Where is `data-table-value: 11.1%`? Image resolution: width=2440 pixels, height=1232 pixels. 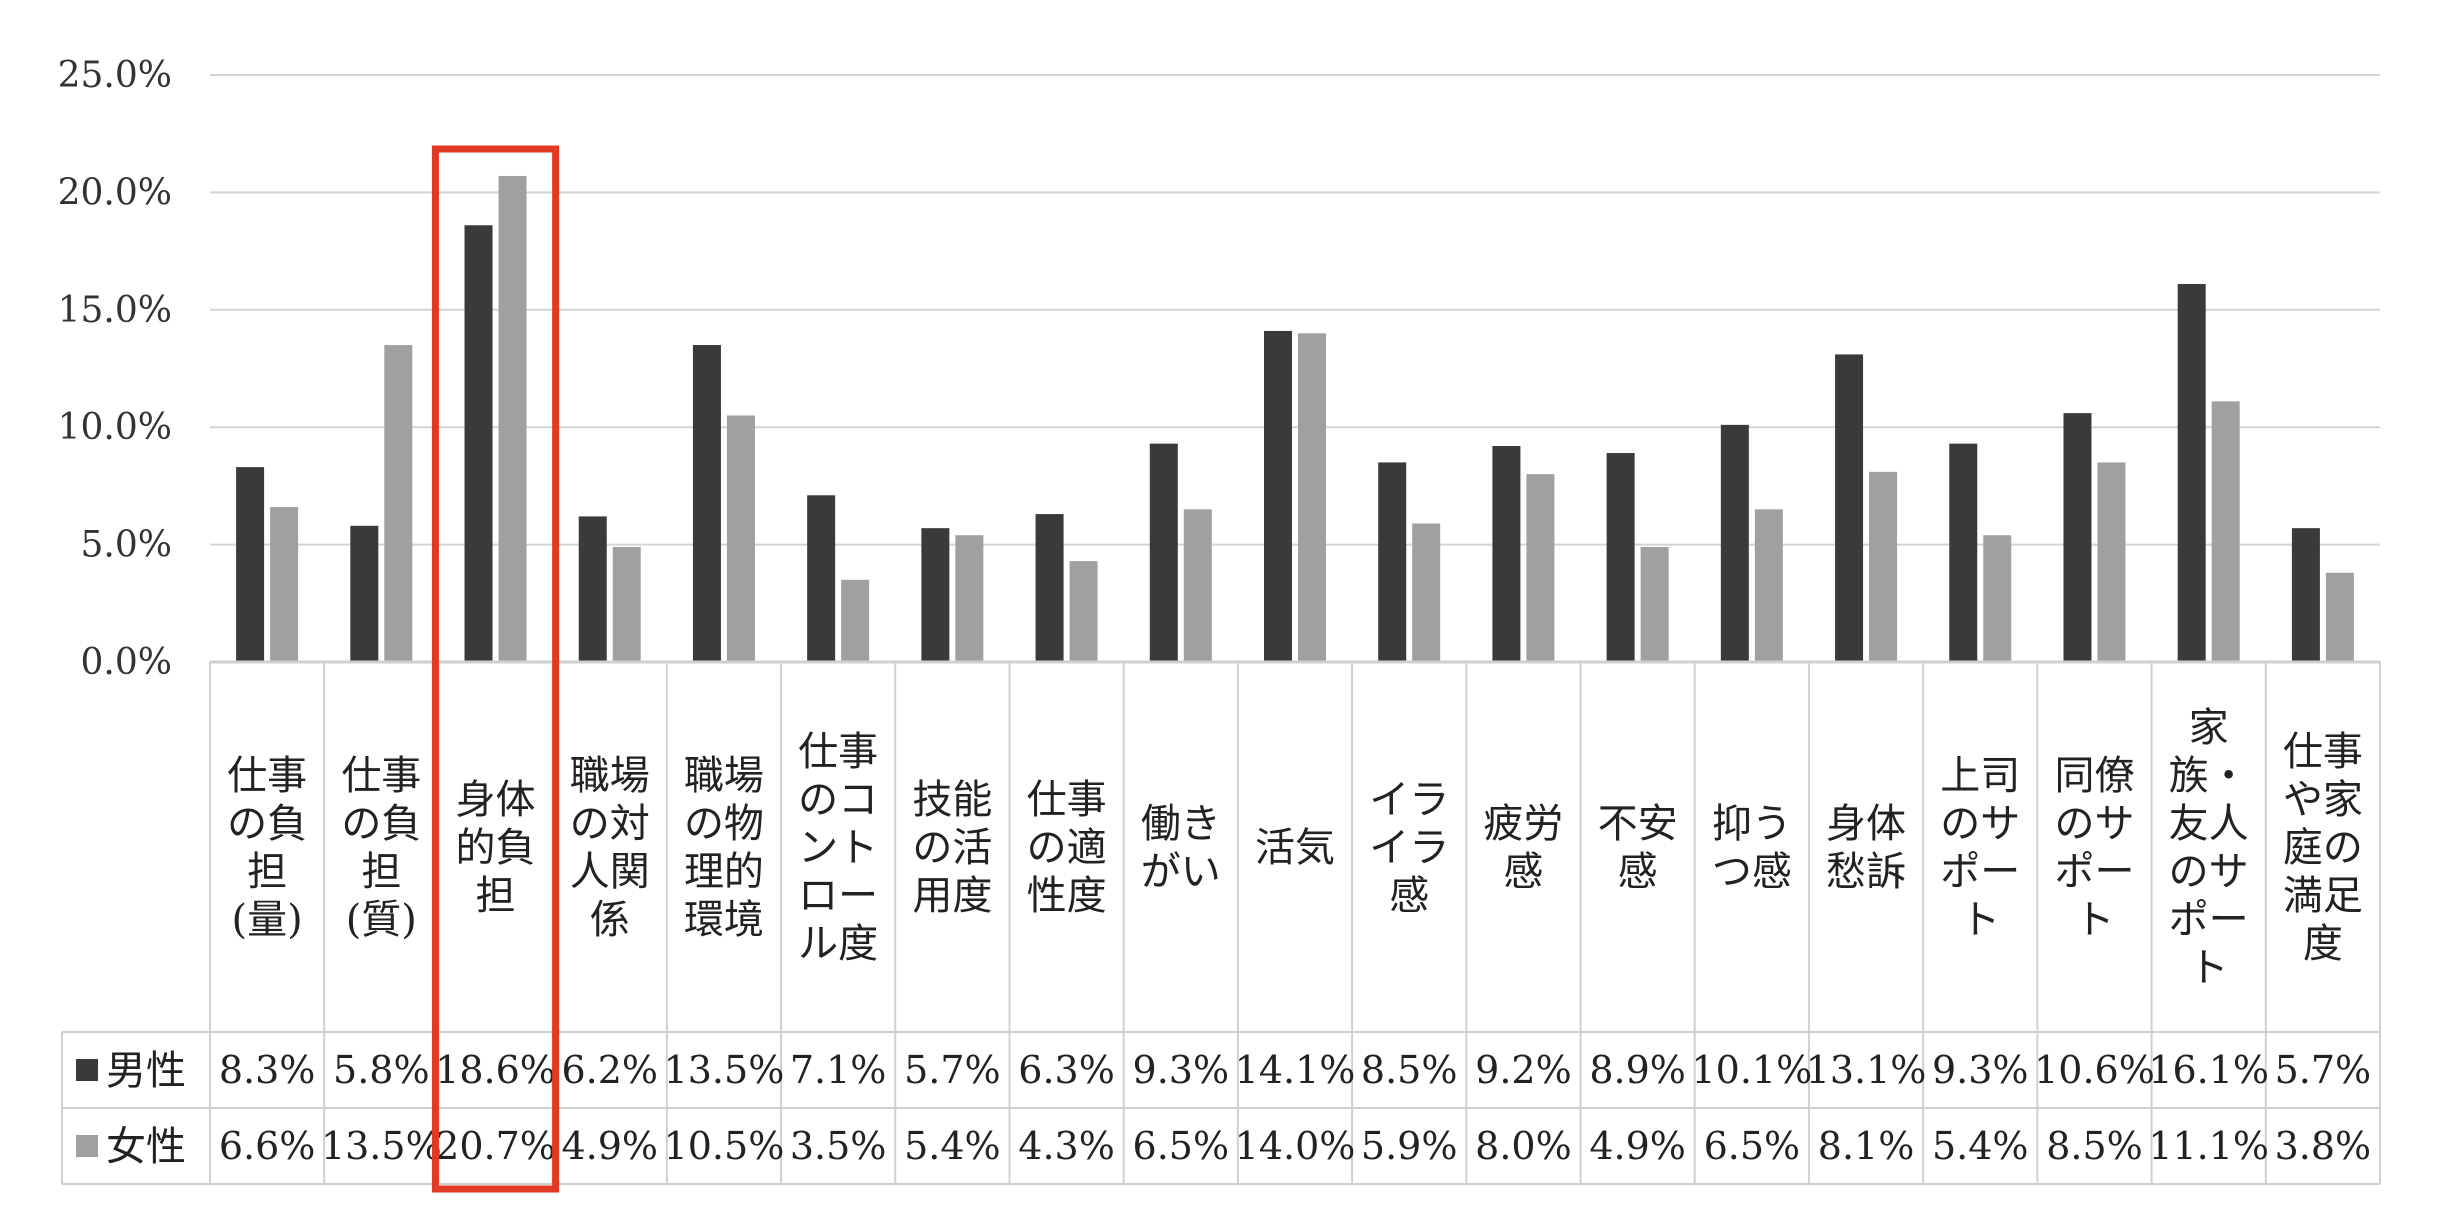 data-table-value: 11.1% is located at coordinates (2208, 1146).